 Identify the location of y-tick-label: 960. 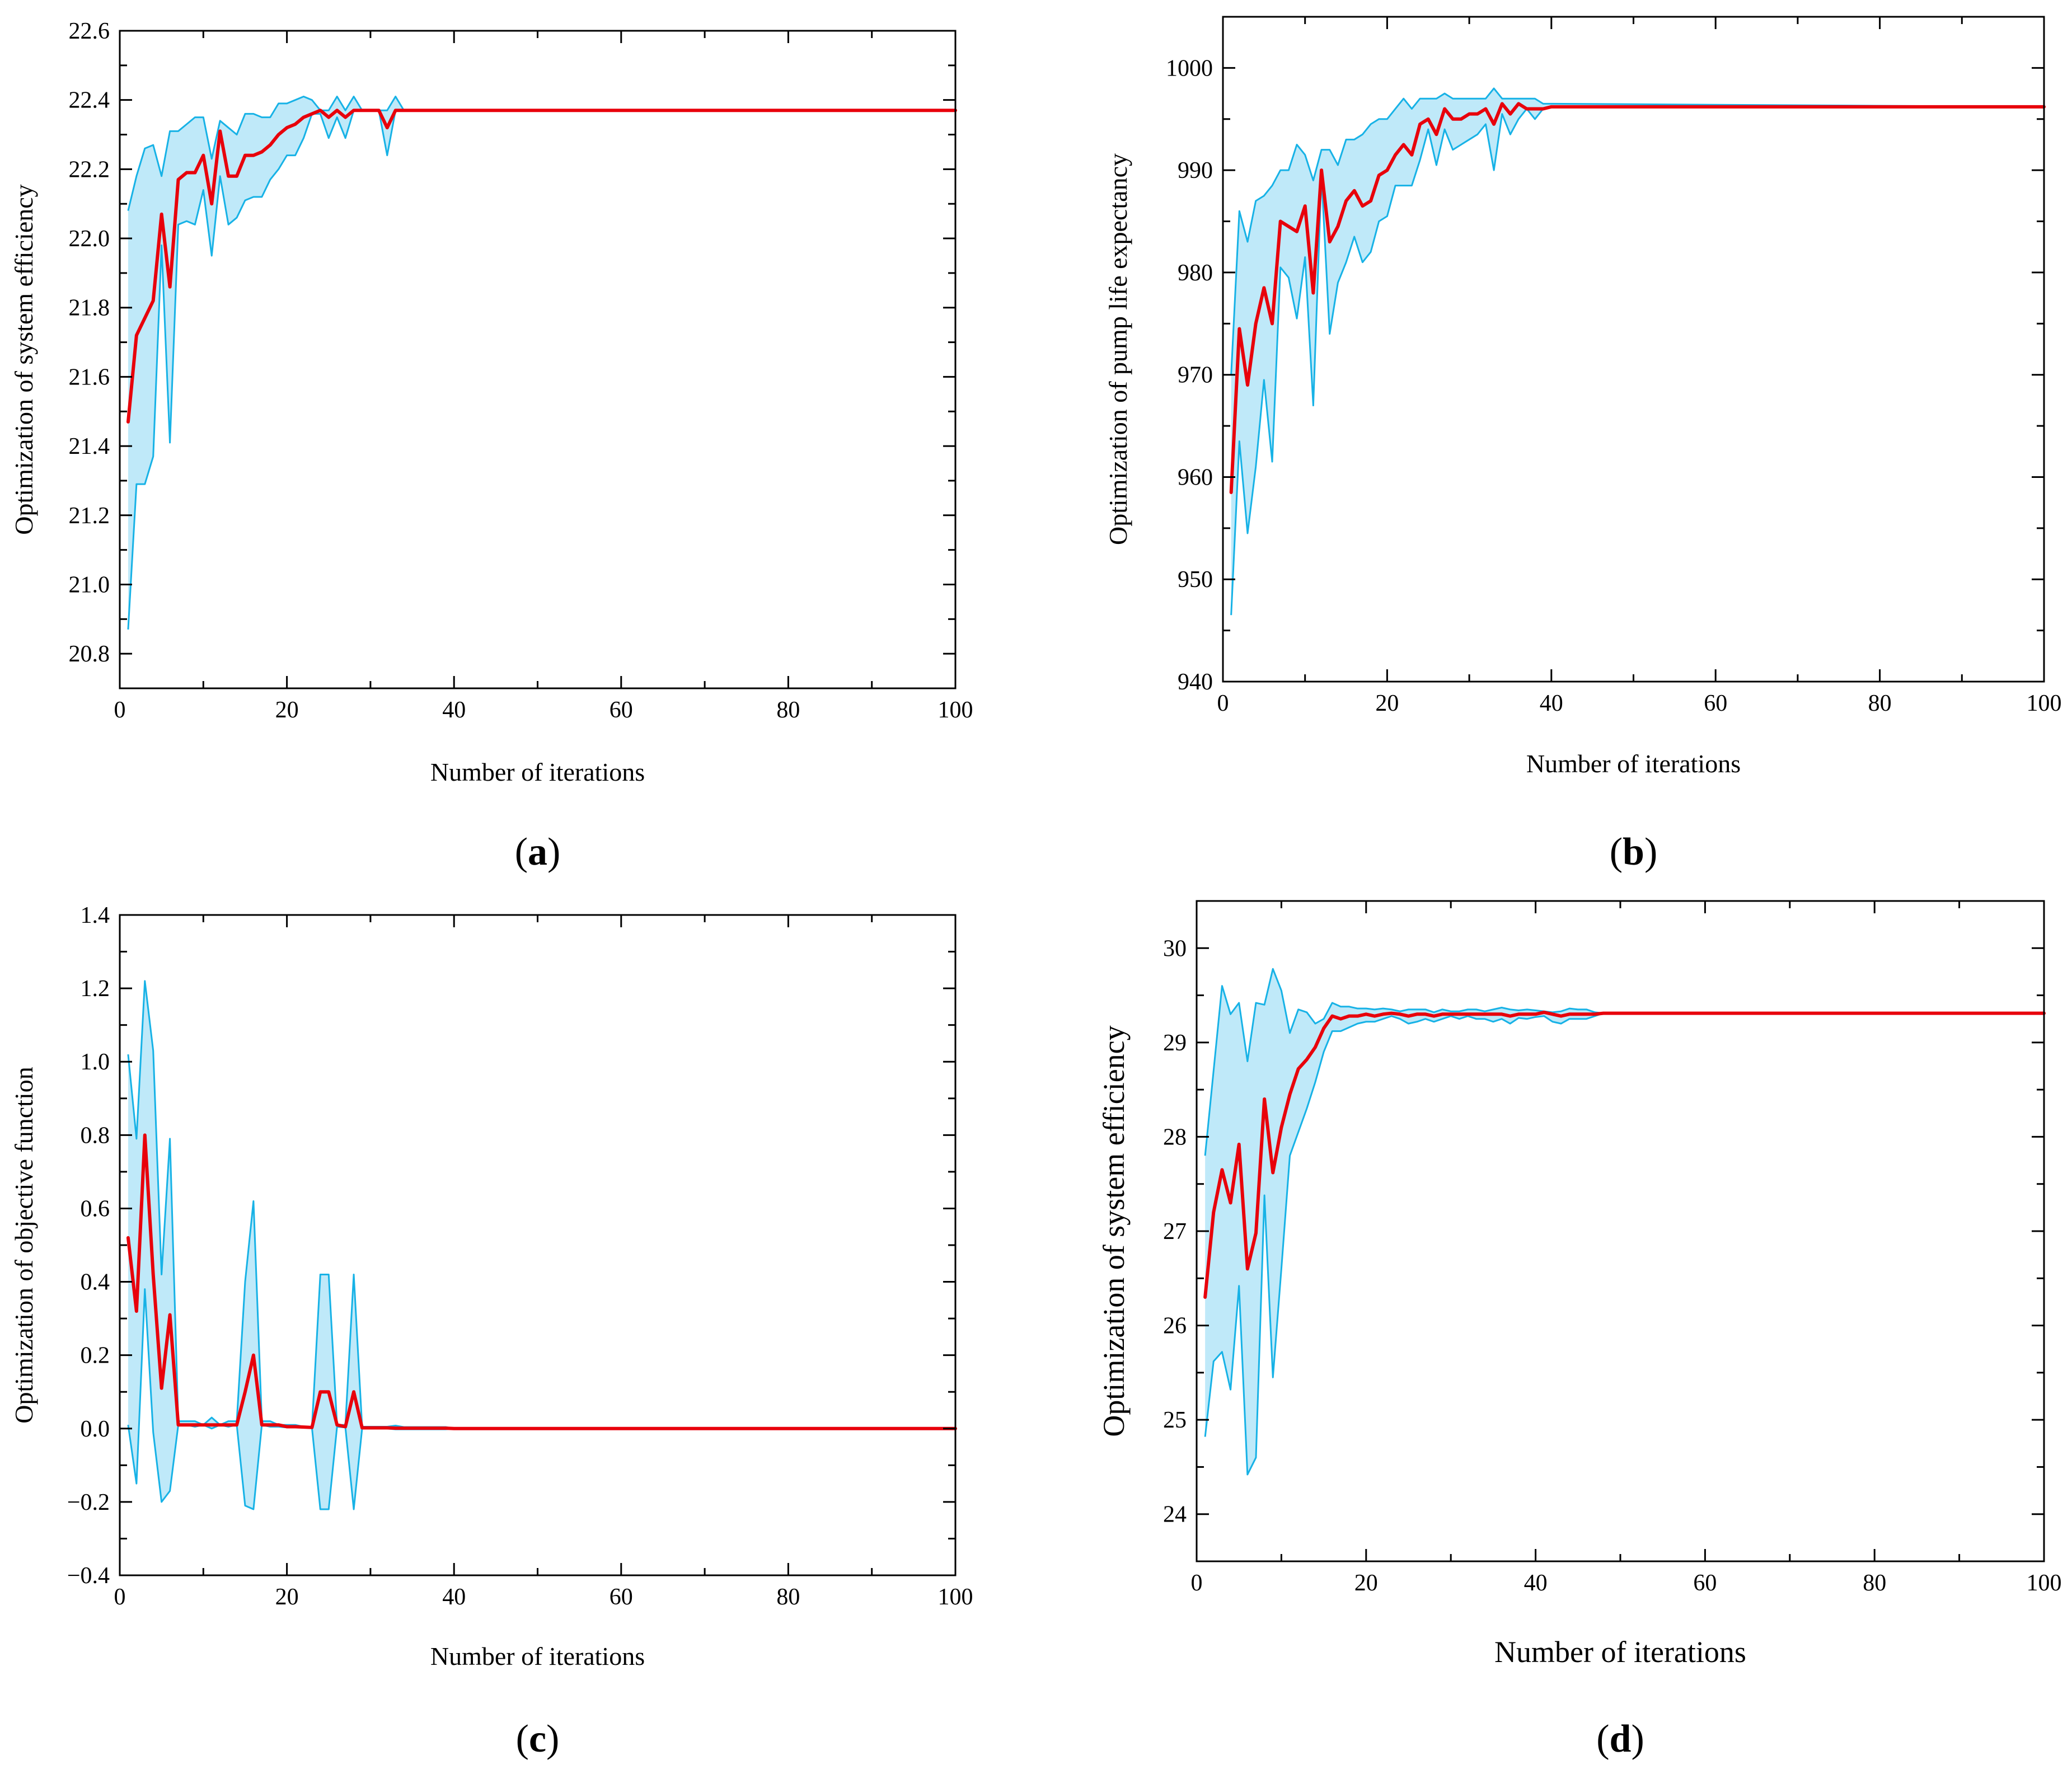
(1195, 477).